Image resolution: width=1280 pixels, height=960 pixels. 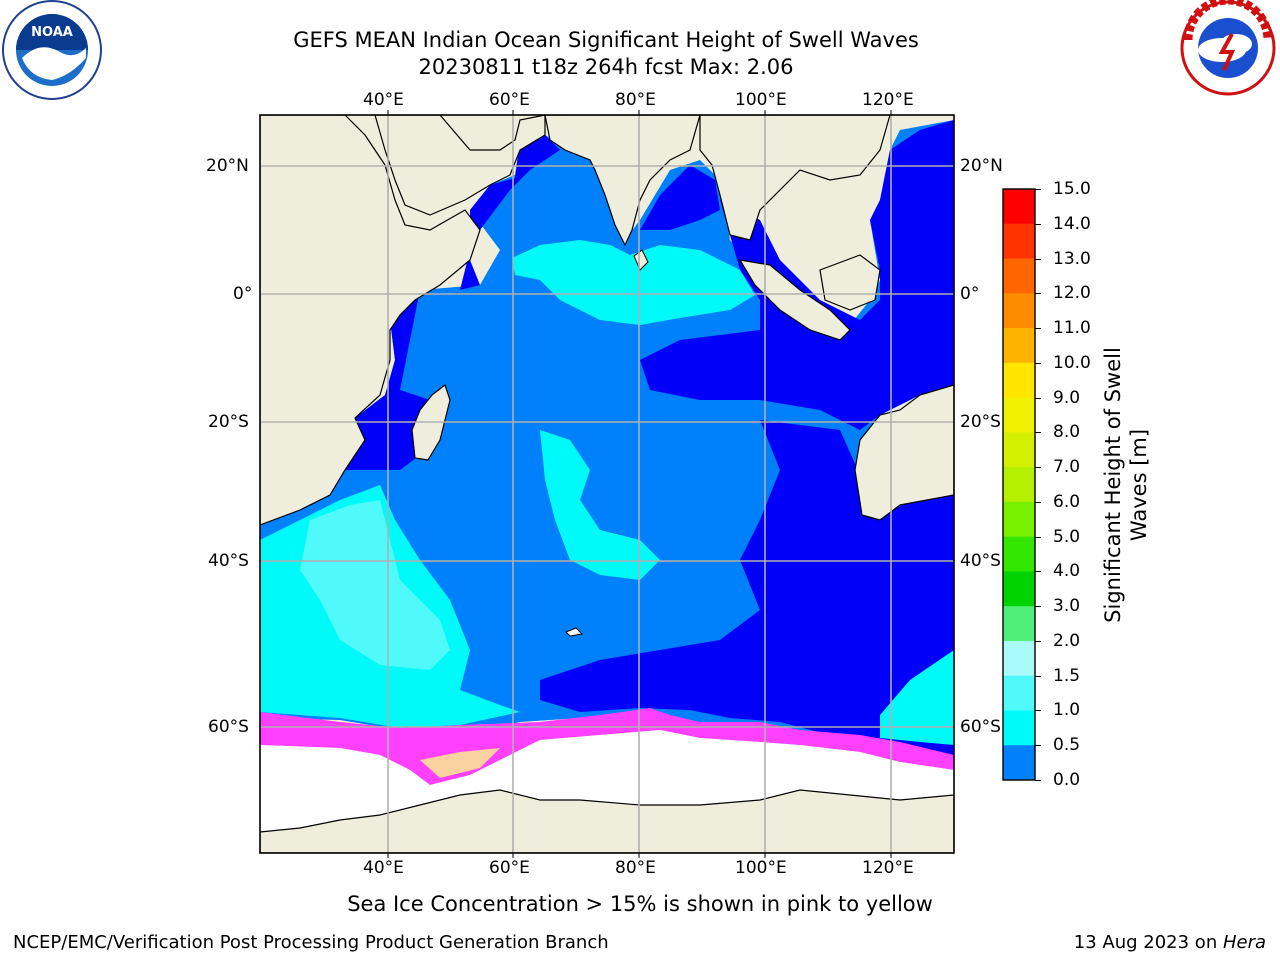 What do you see at coordinates (510, 212) in the screenshot?
I see `ocean-low-arabian` at bounding box center [510, 212].